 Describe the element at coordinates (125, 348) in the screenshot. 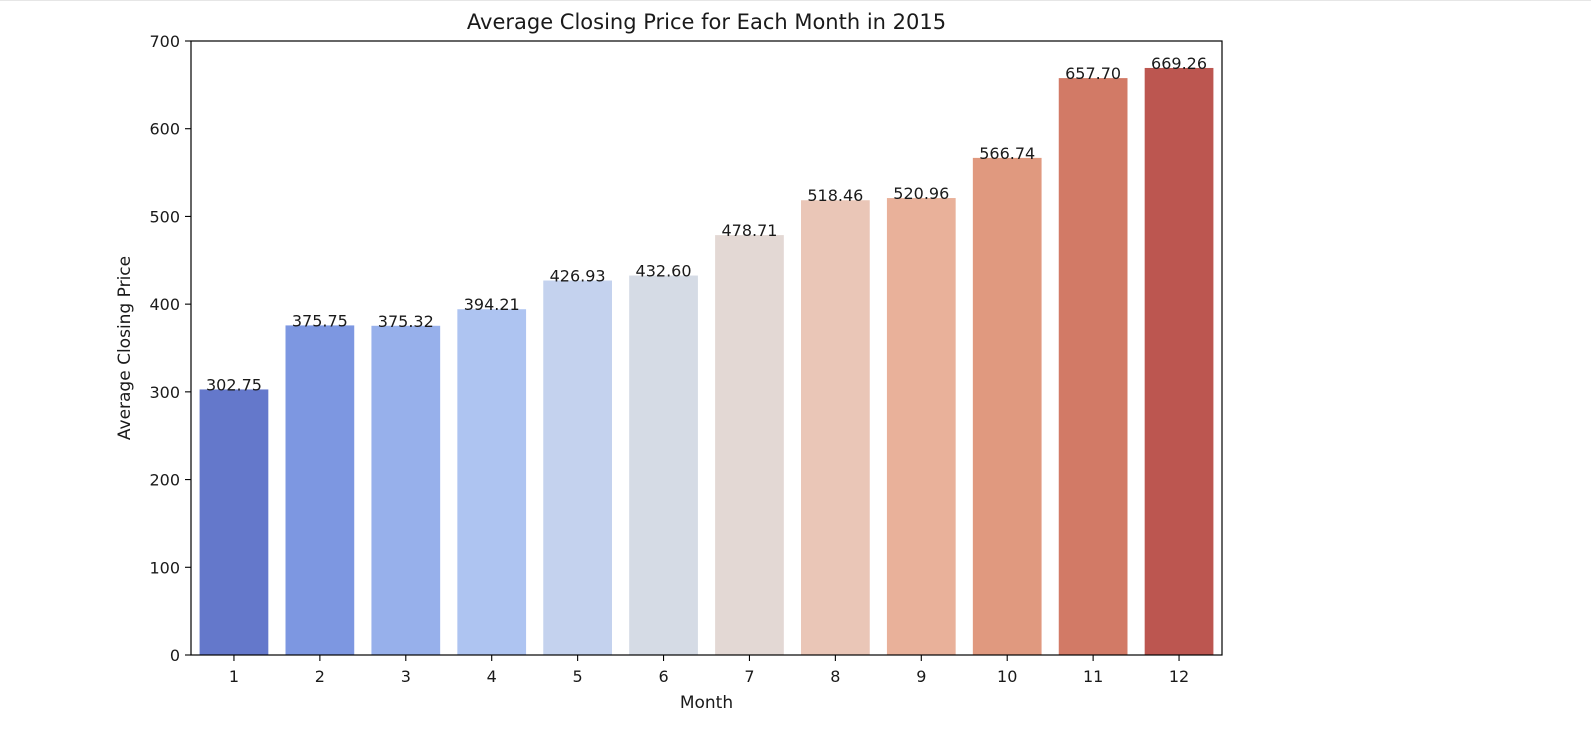

I see `y-axis-label: Average Closing Price` at that location.